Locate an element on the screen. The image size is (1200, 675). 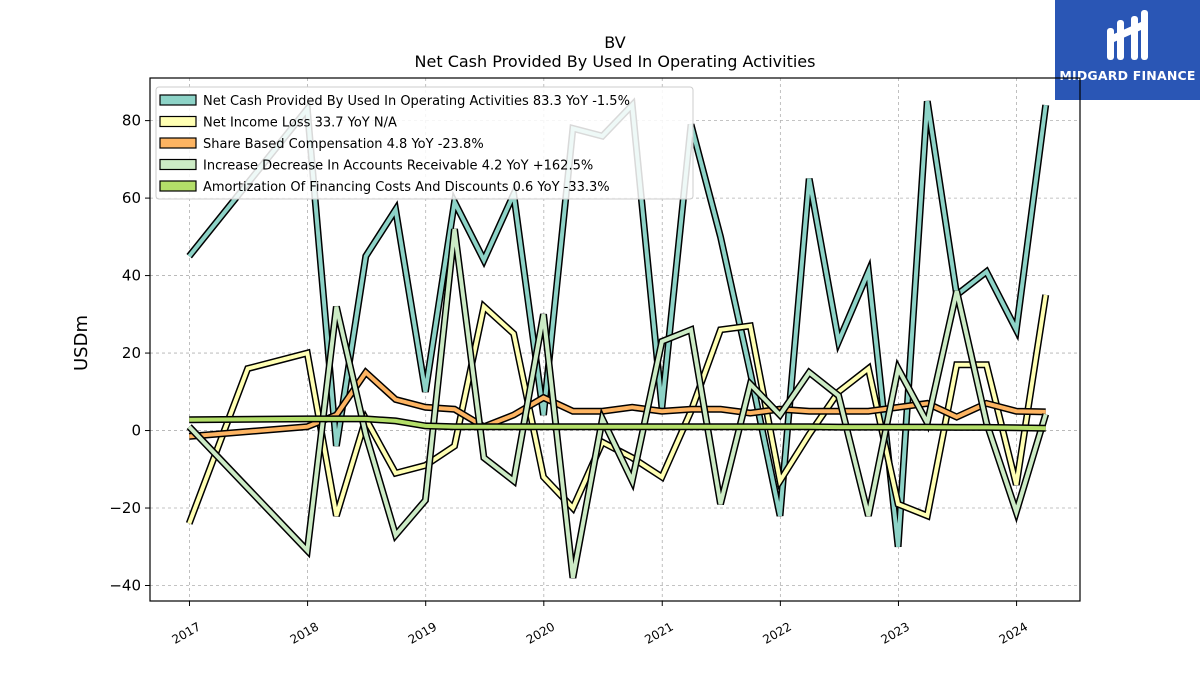
x-tick-label: 2024 is located at coordinates (1013, 632).